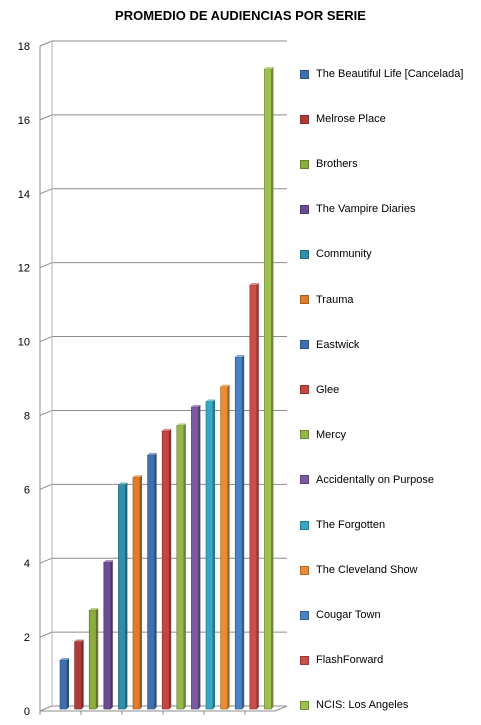 The width and height of the screenshot is (481, 725). What do you see at coordinates (335, 299) in the screenshot?
I see `legend-label: Trauma` at bounding box center [335, 299].